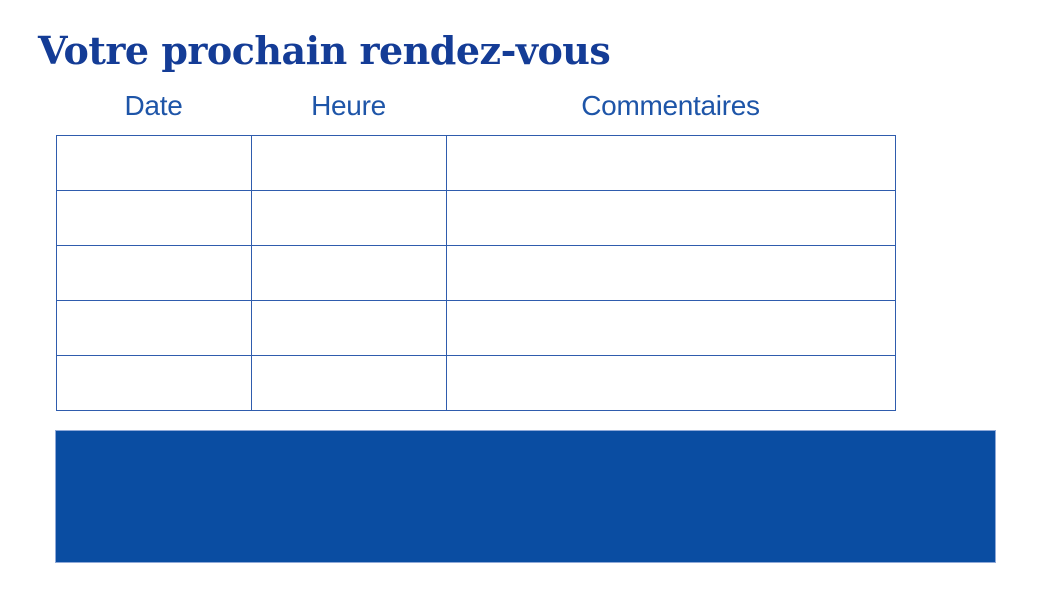 The image size is (1050, 600). I want to click on column-header-date: Date, so click(153, 105).